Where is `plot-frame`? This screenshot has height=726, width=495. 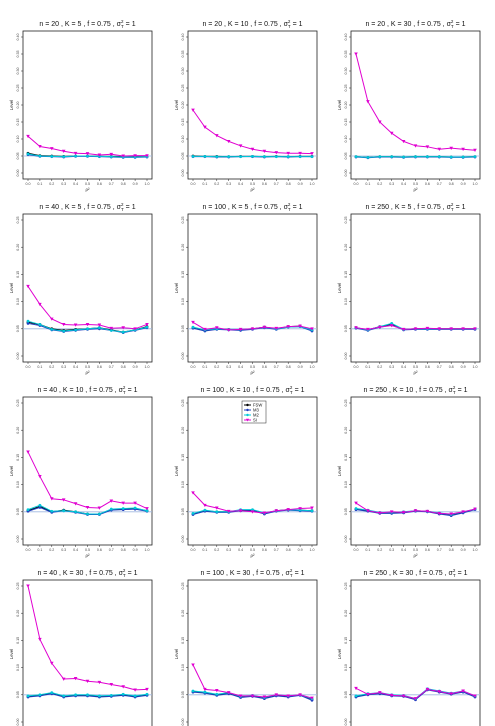
plot-frame is located at coordinates (415, 652).